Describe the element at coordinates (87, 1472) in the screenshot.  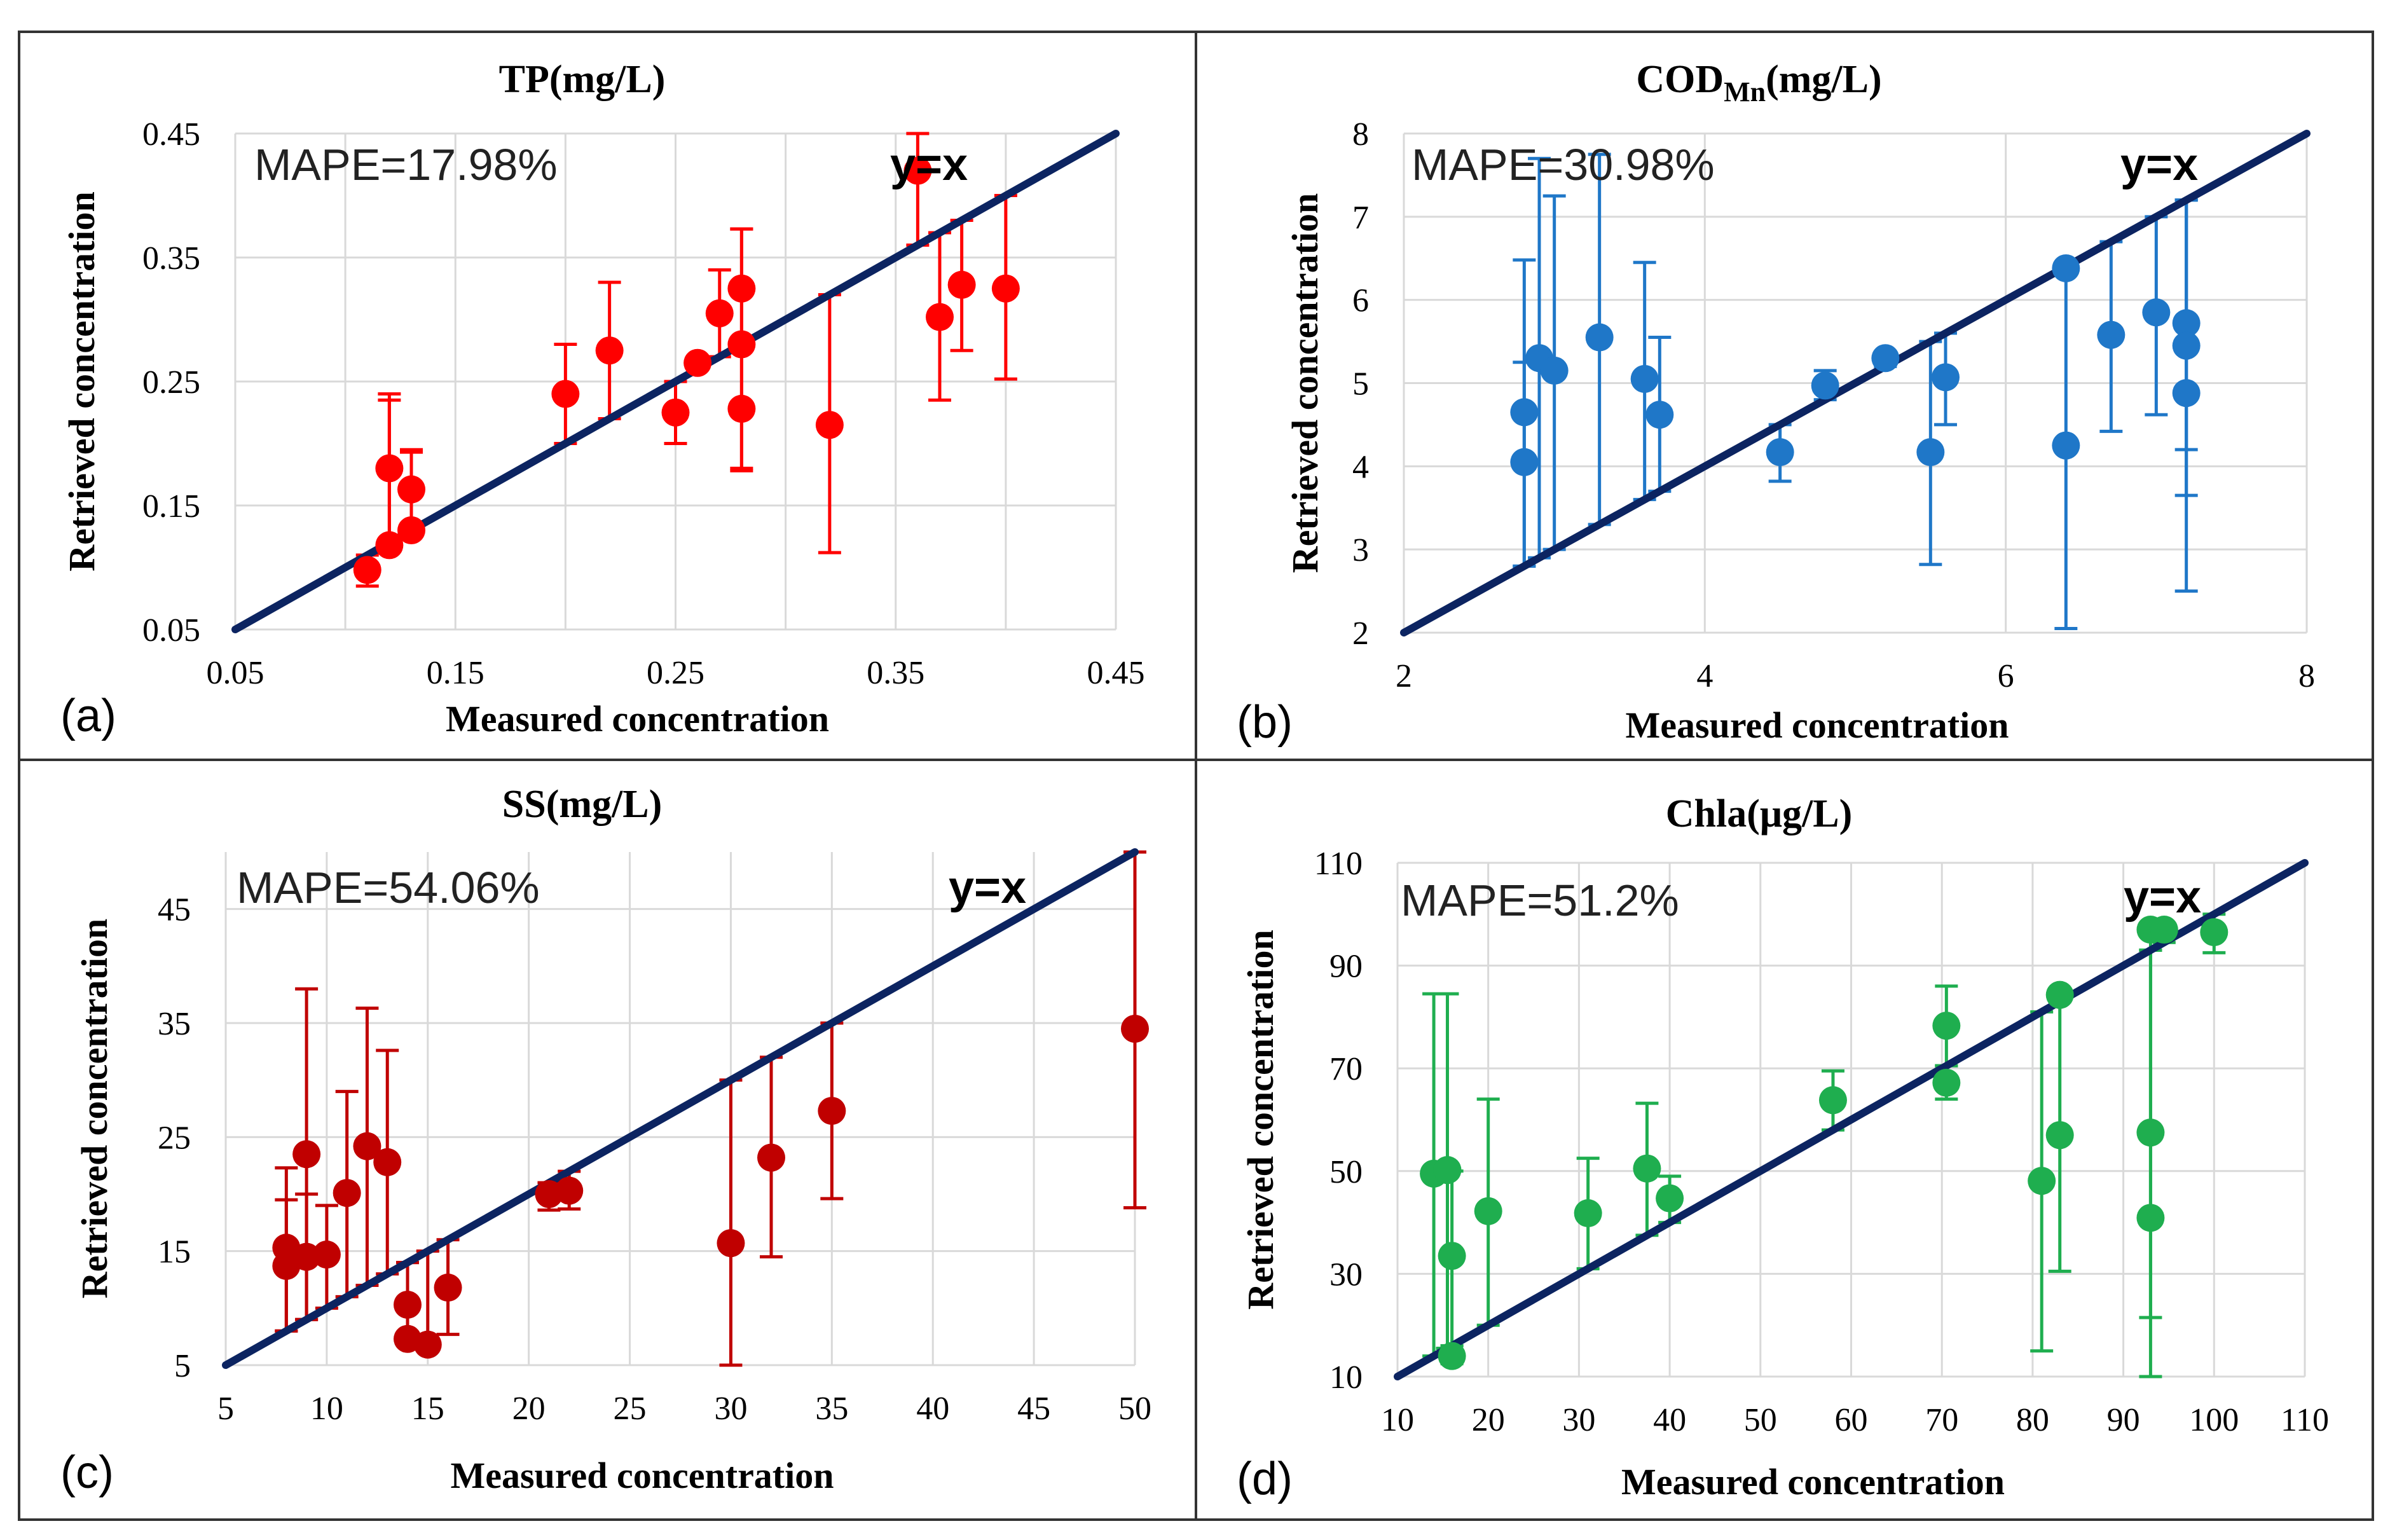
I see `panel-label: (c)` at that location.